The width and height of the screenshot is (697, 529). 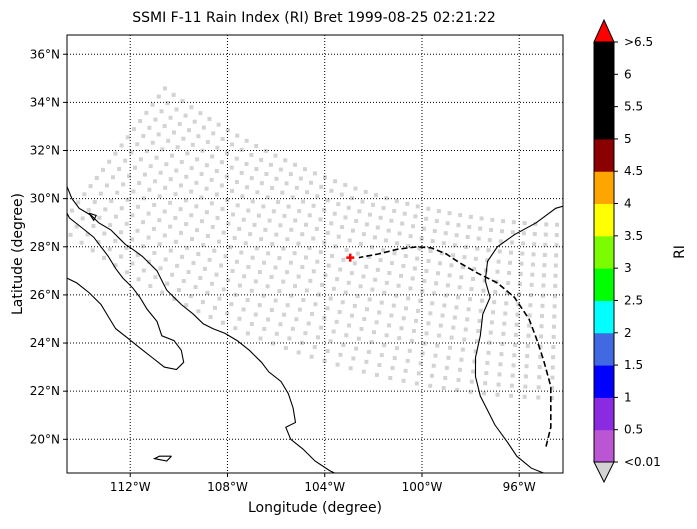 I want to click on colorbar-under-arrow, so click(x=604, y=472).